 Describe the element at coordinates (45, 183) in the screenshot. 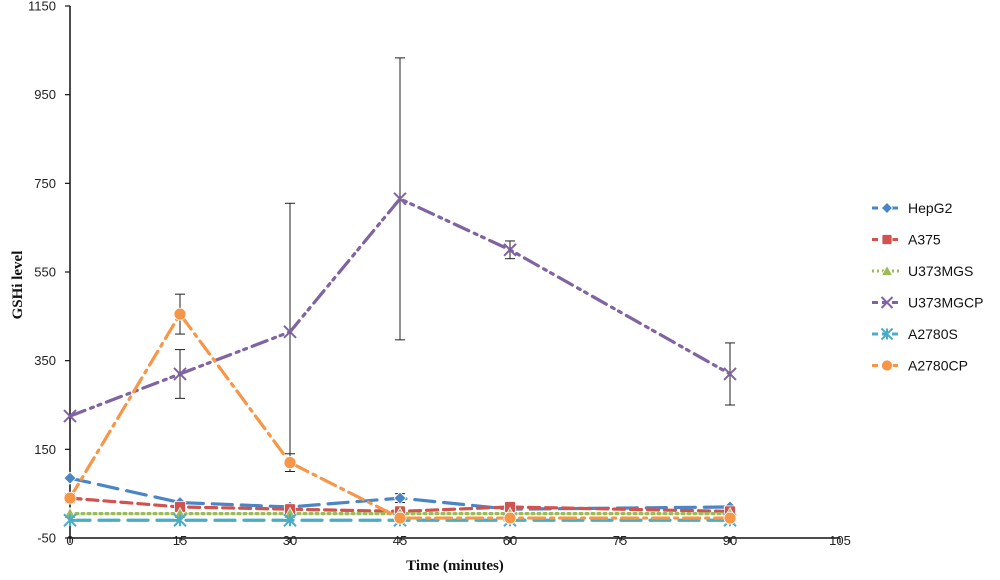

I see `y-tick-label: 750` at that location.